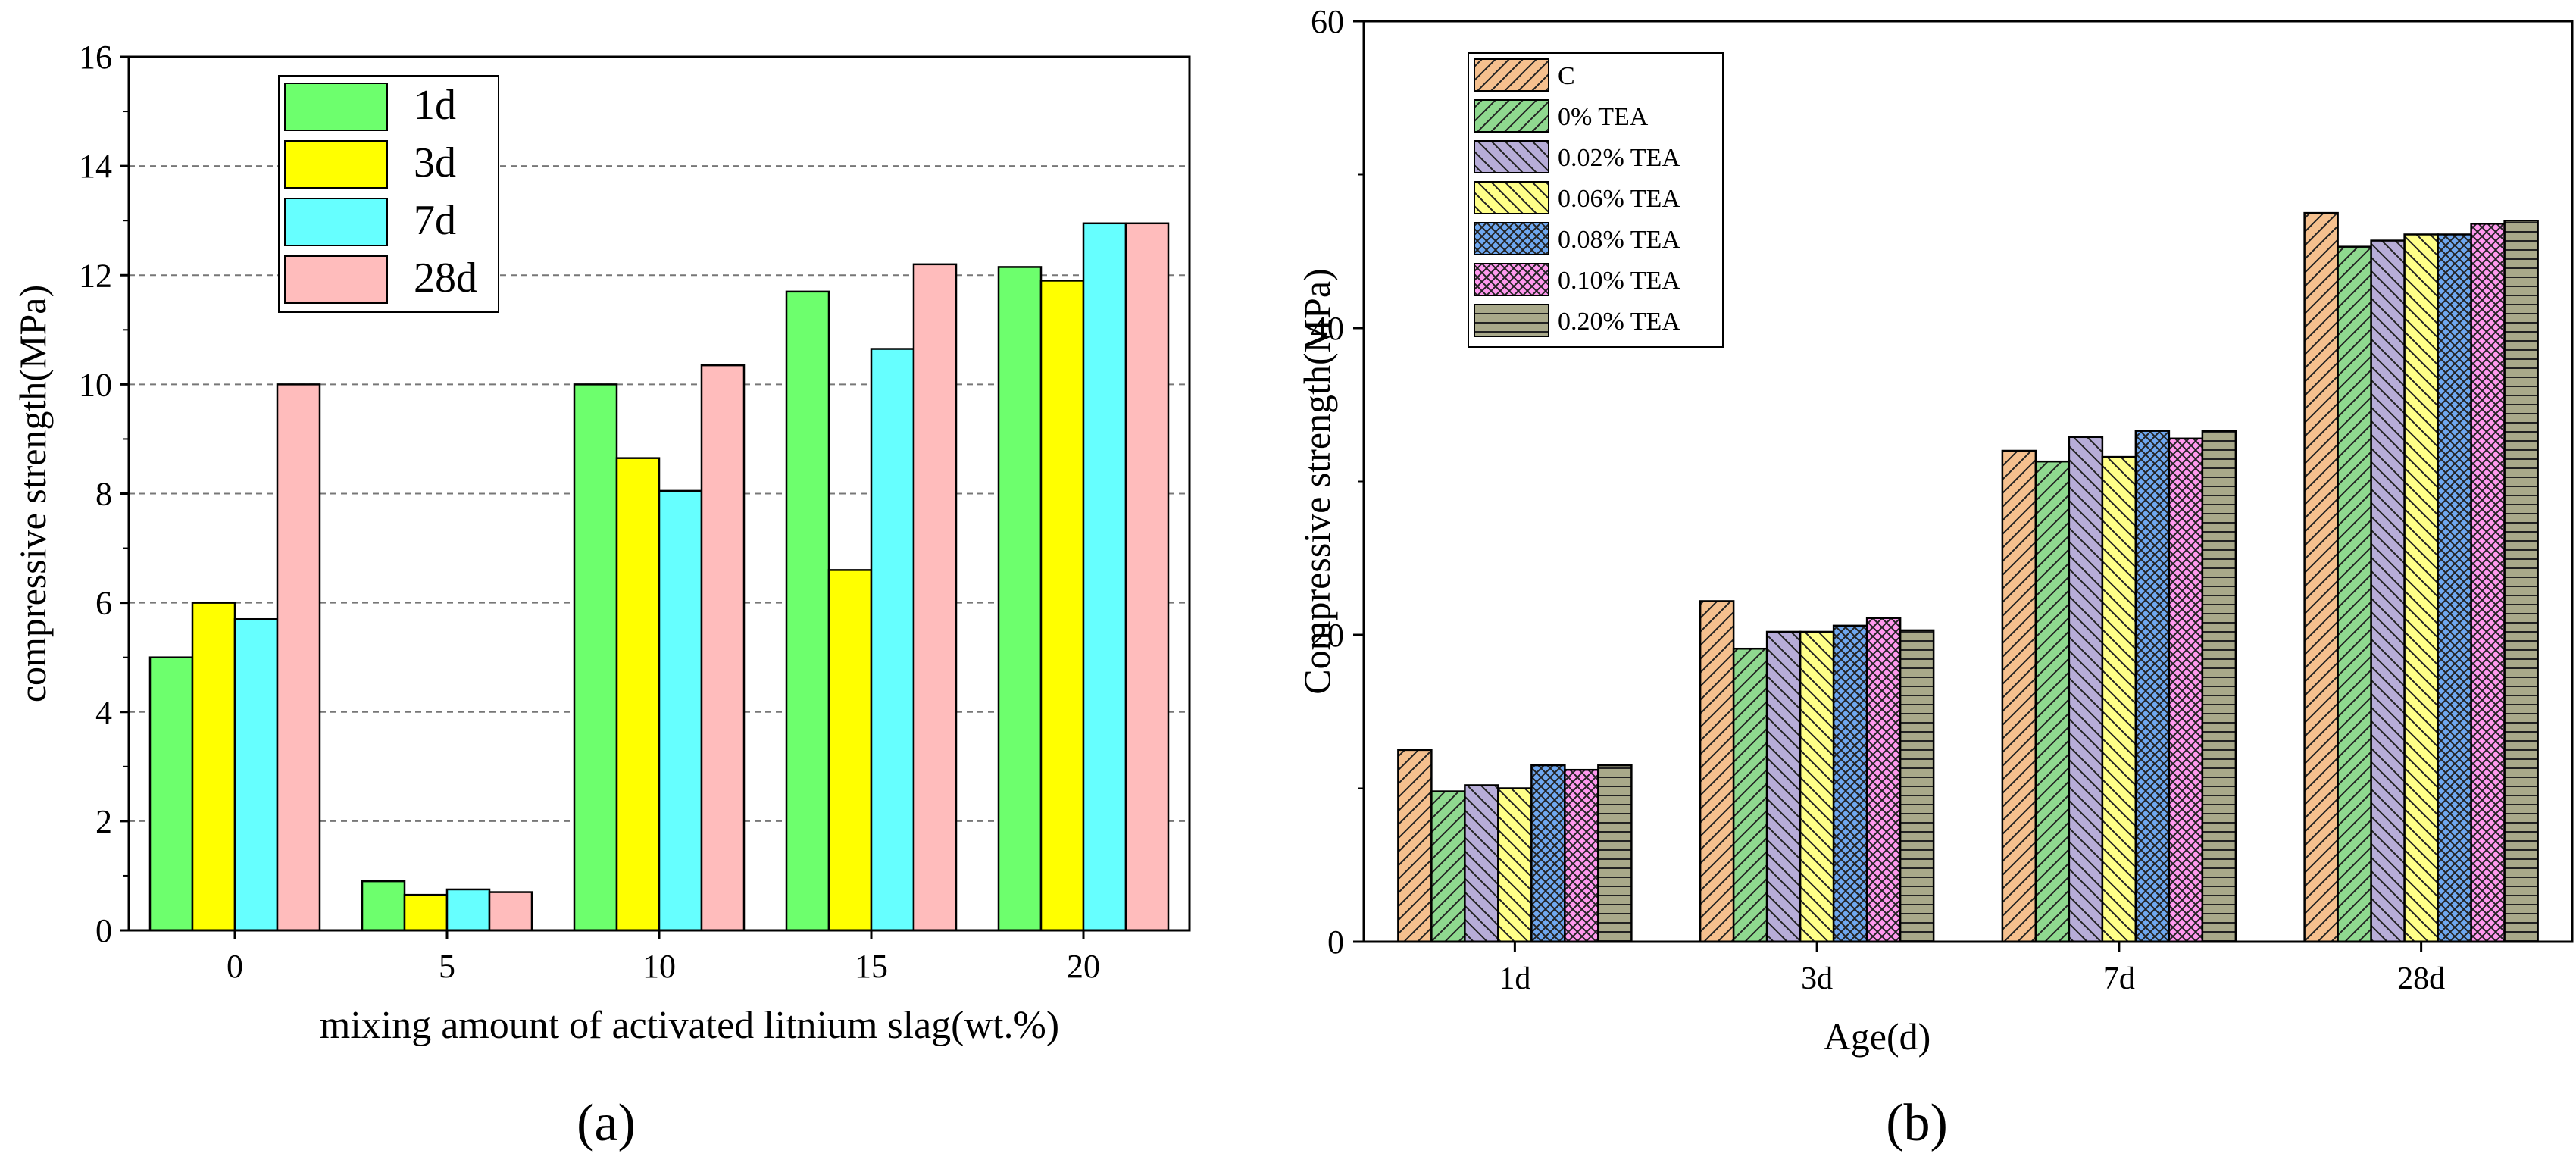 This screenshot has width=2576, height=1169. I want to click on chart-a-y-tick-label: 0, so click(104, 930).